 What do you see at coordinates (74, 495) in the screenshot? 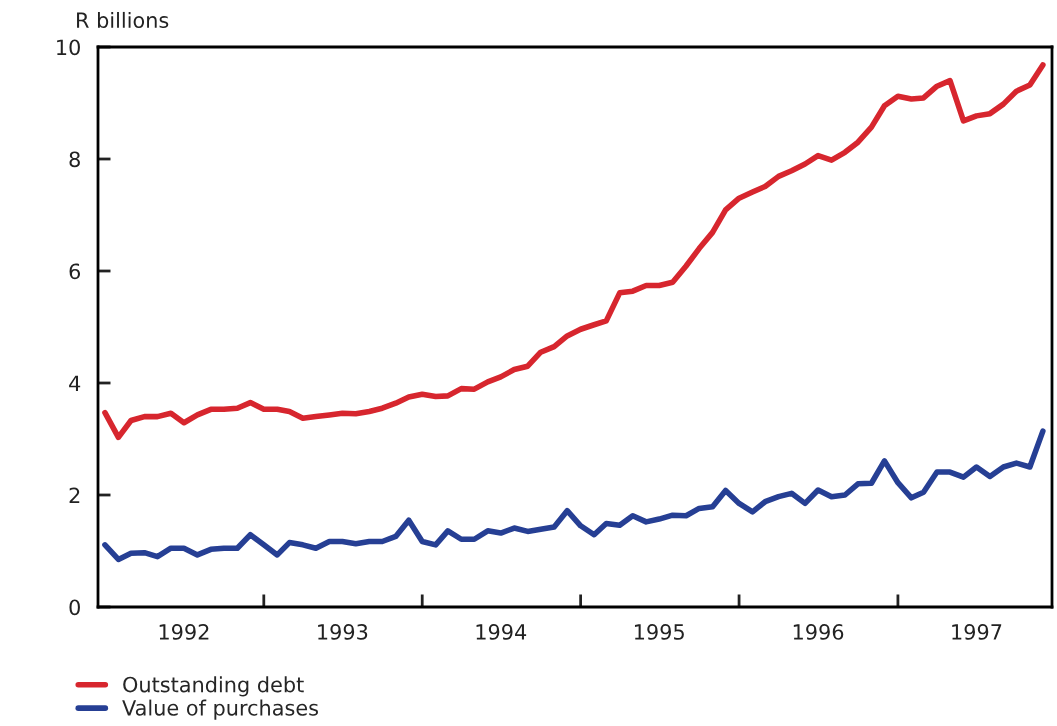
I see `y-tick-label: 2` at bounding box center [74, 495].